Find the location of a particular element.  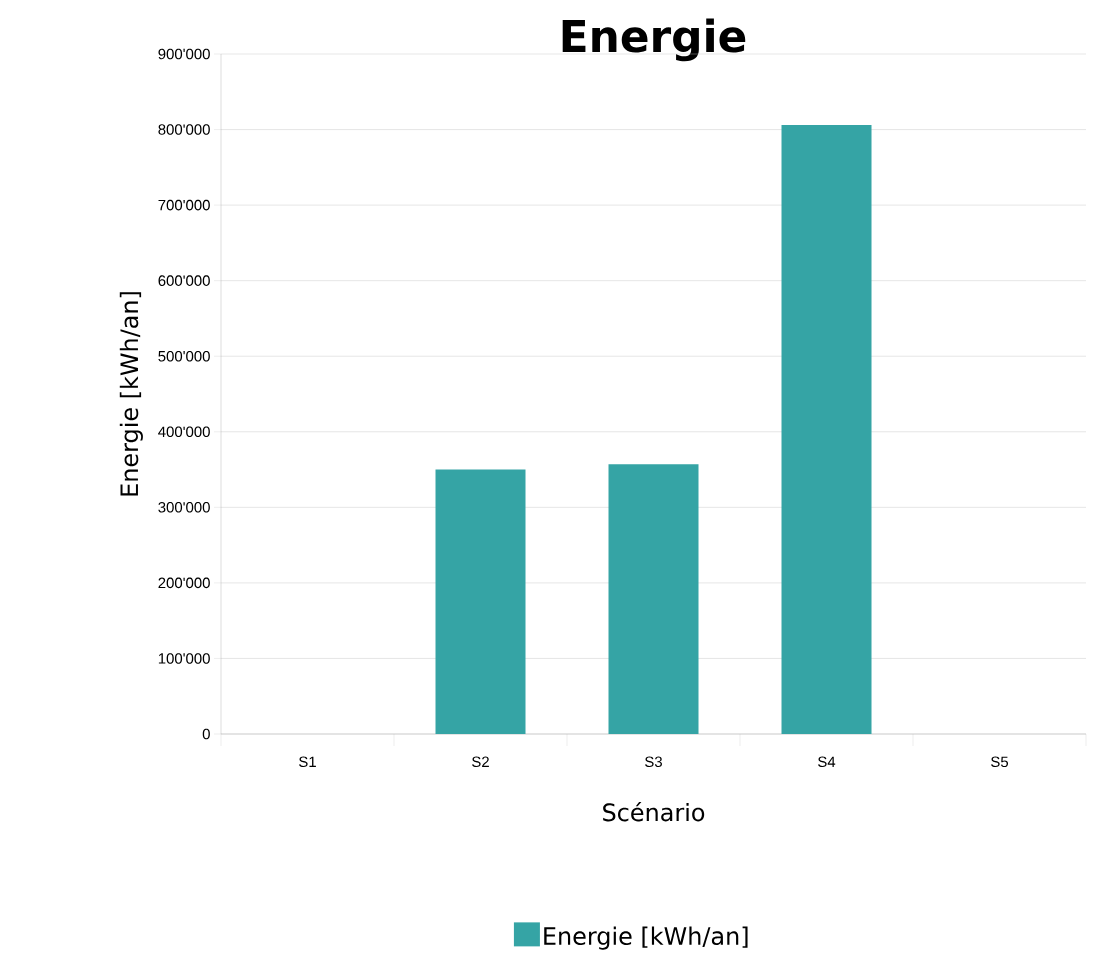

legend-label: Energie [kWh/an] is located at coordinates (646, 938).